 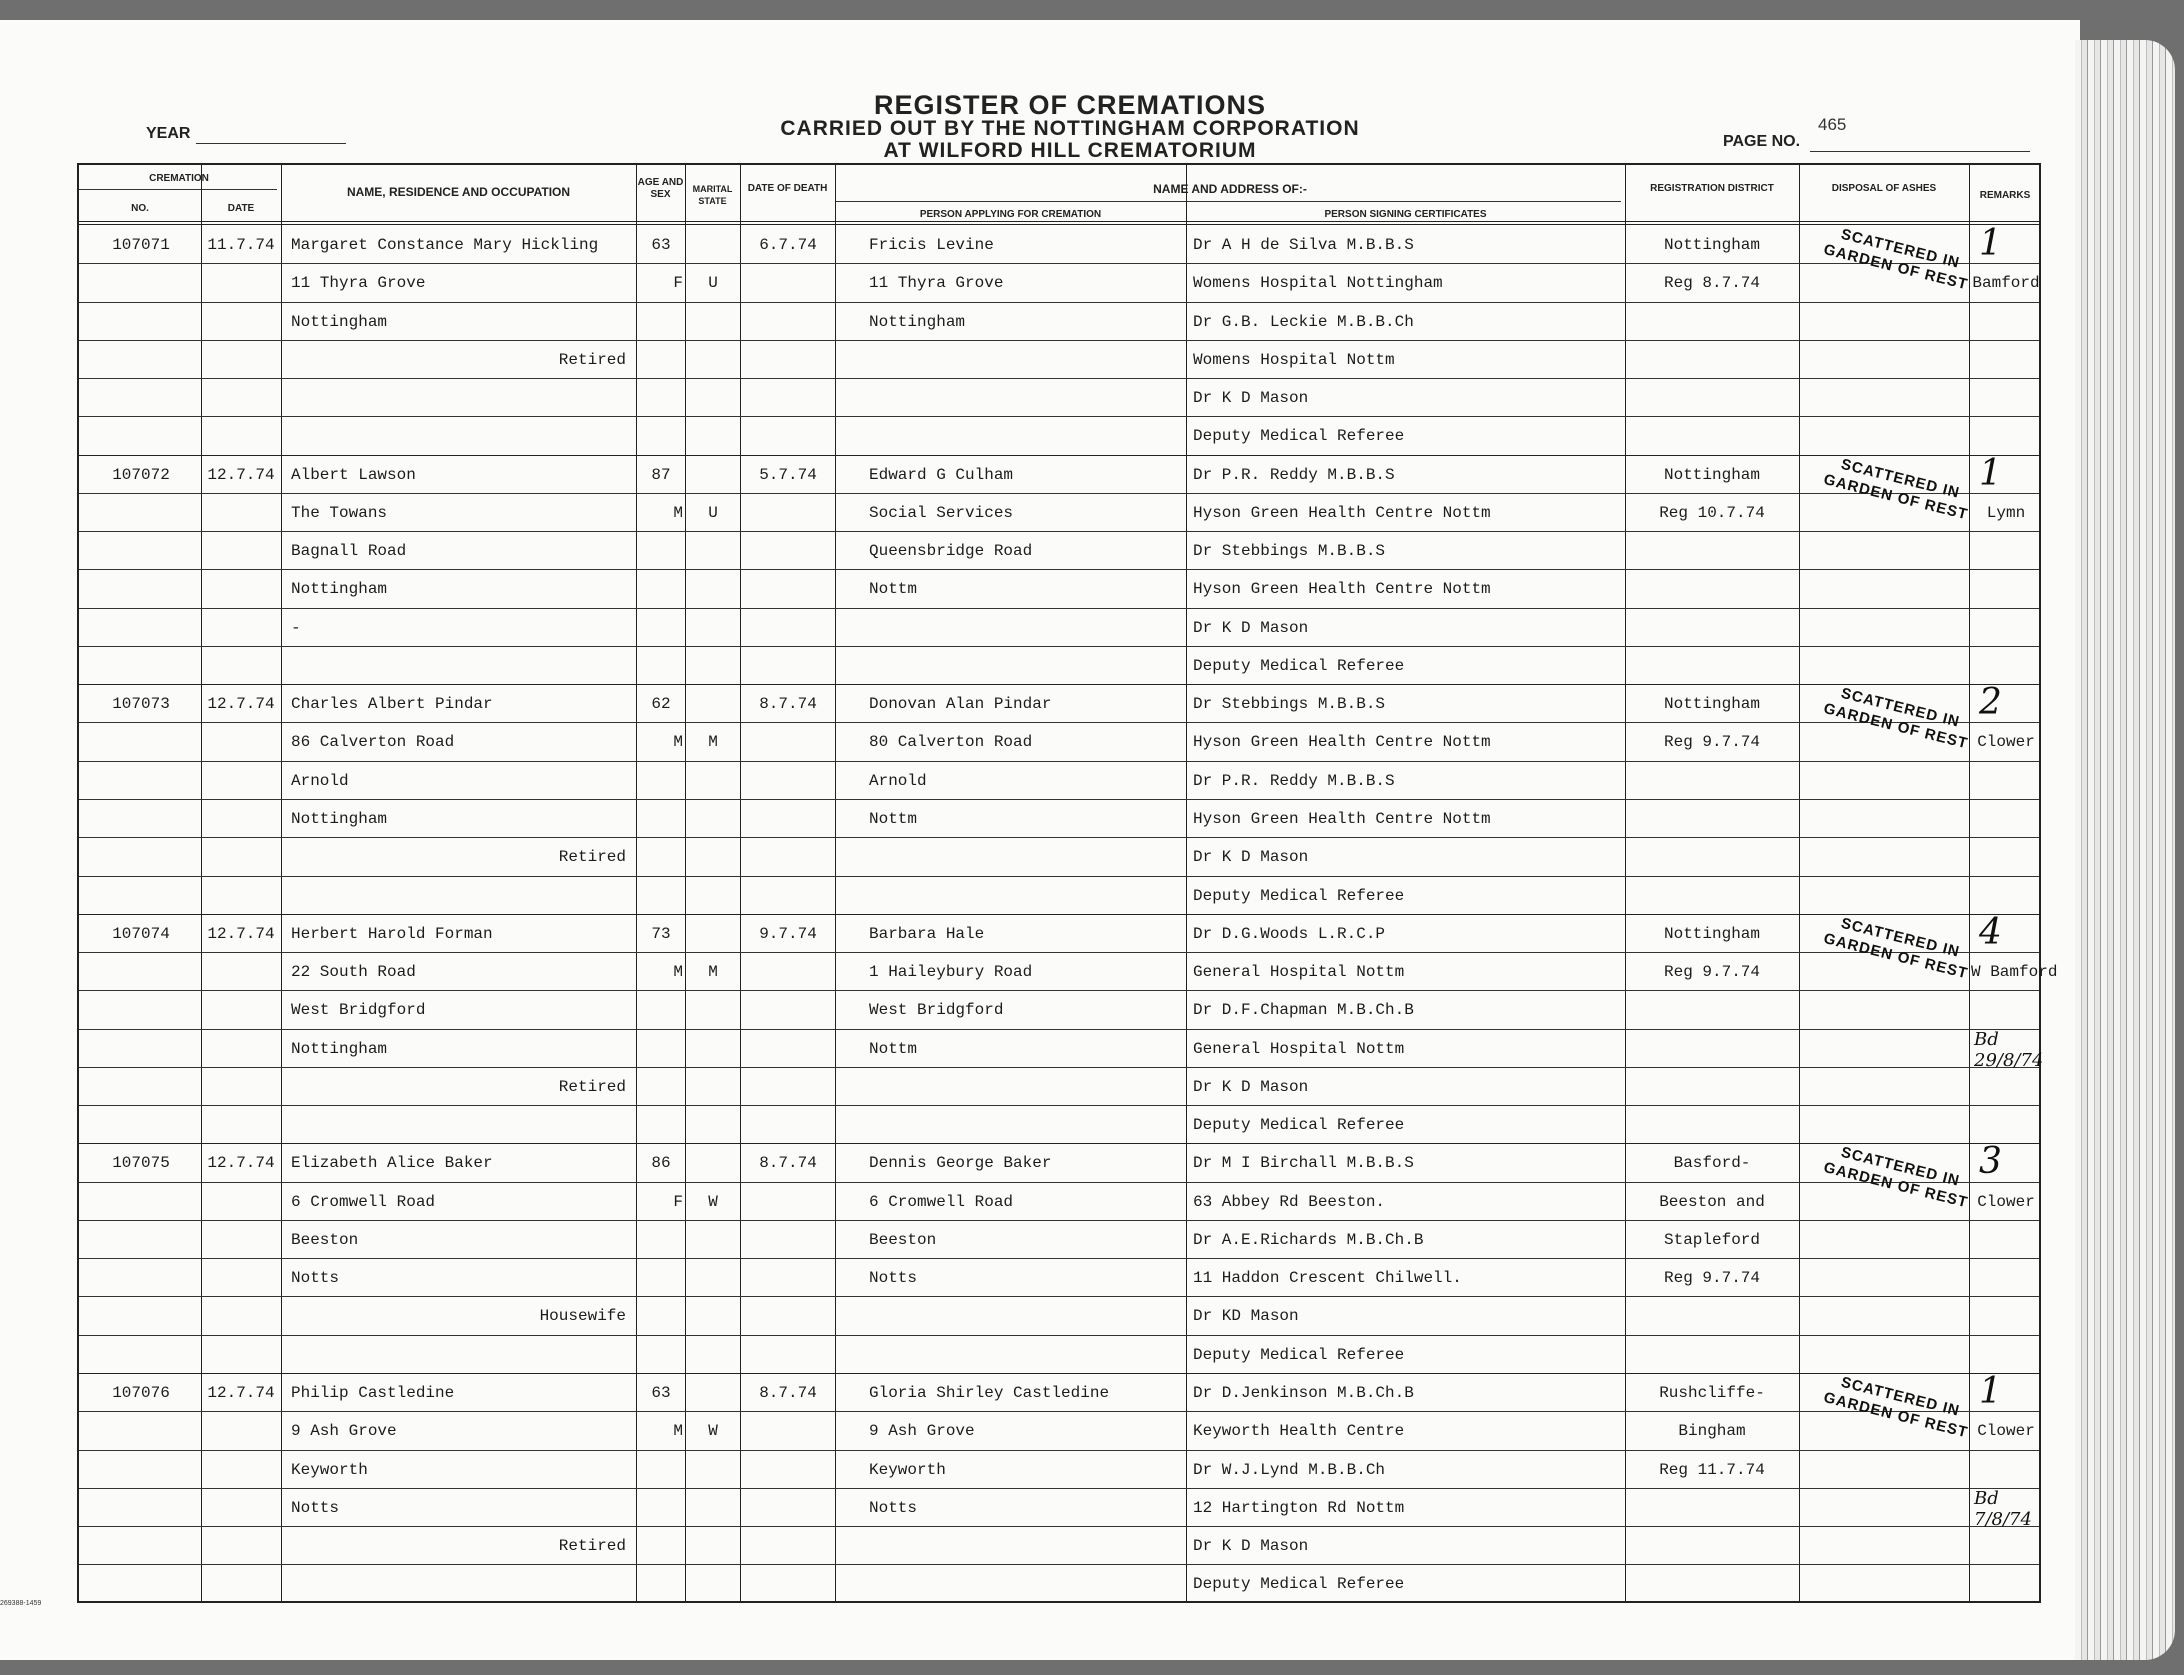 I want to click on residence-line: Notts, so click(x=315, y=1278).